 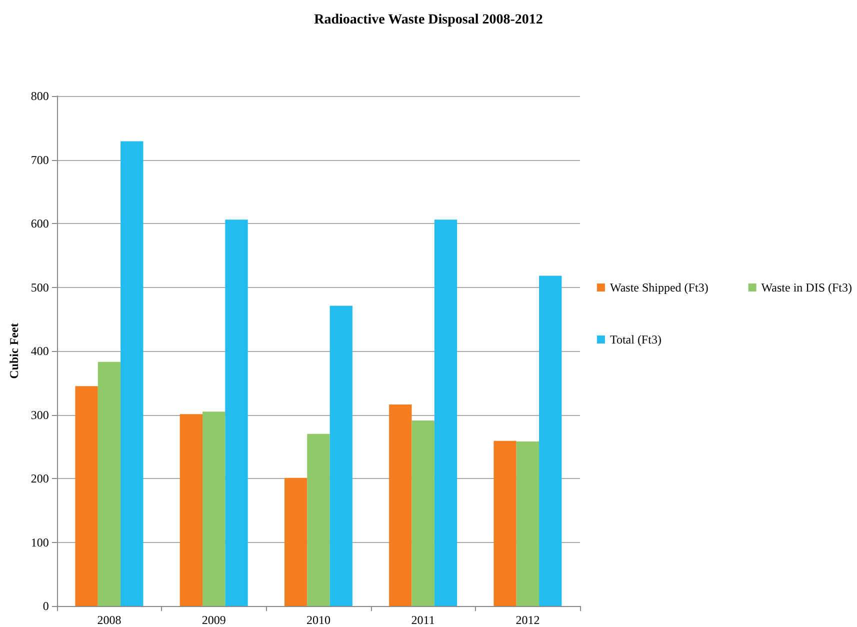 I want to click on x-tick-label: 2009, so click(x=214, y=620).